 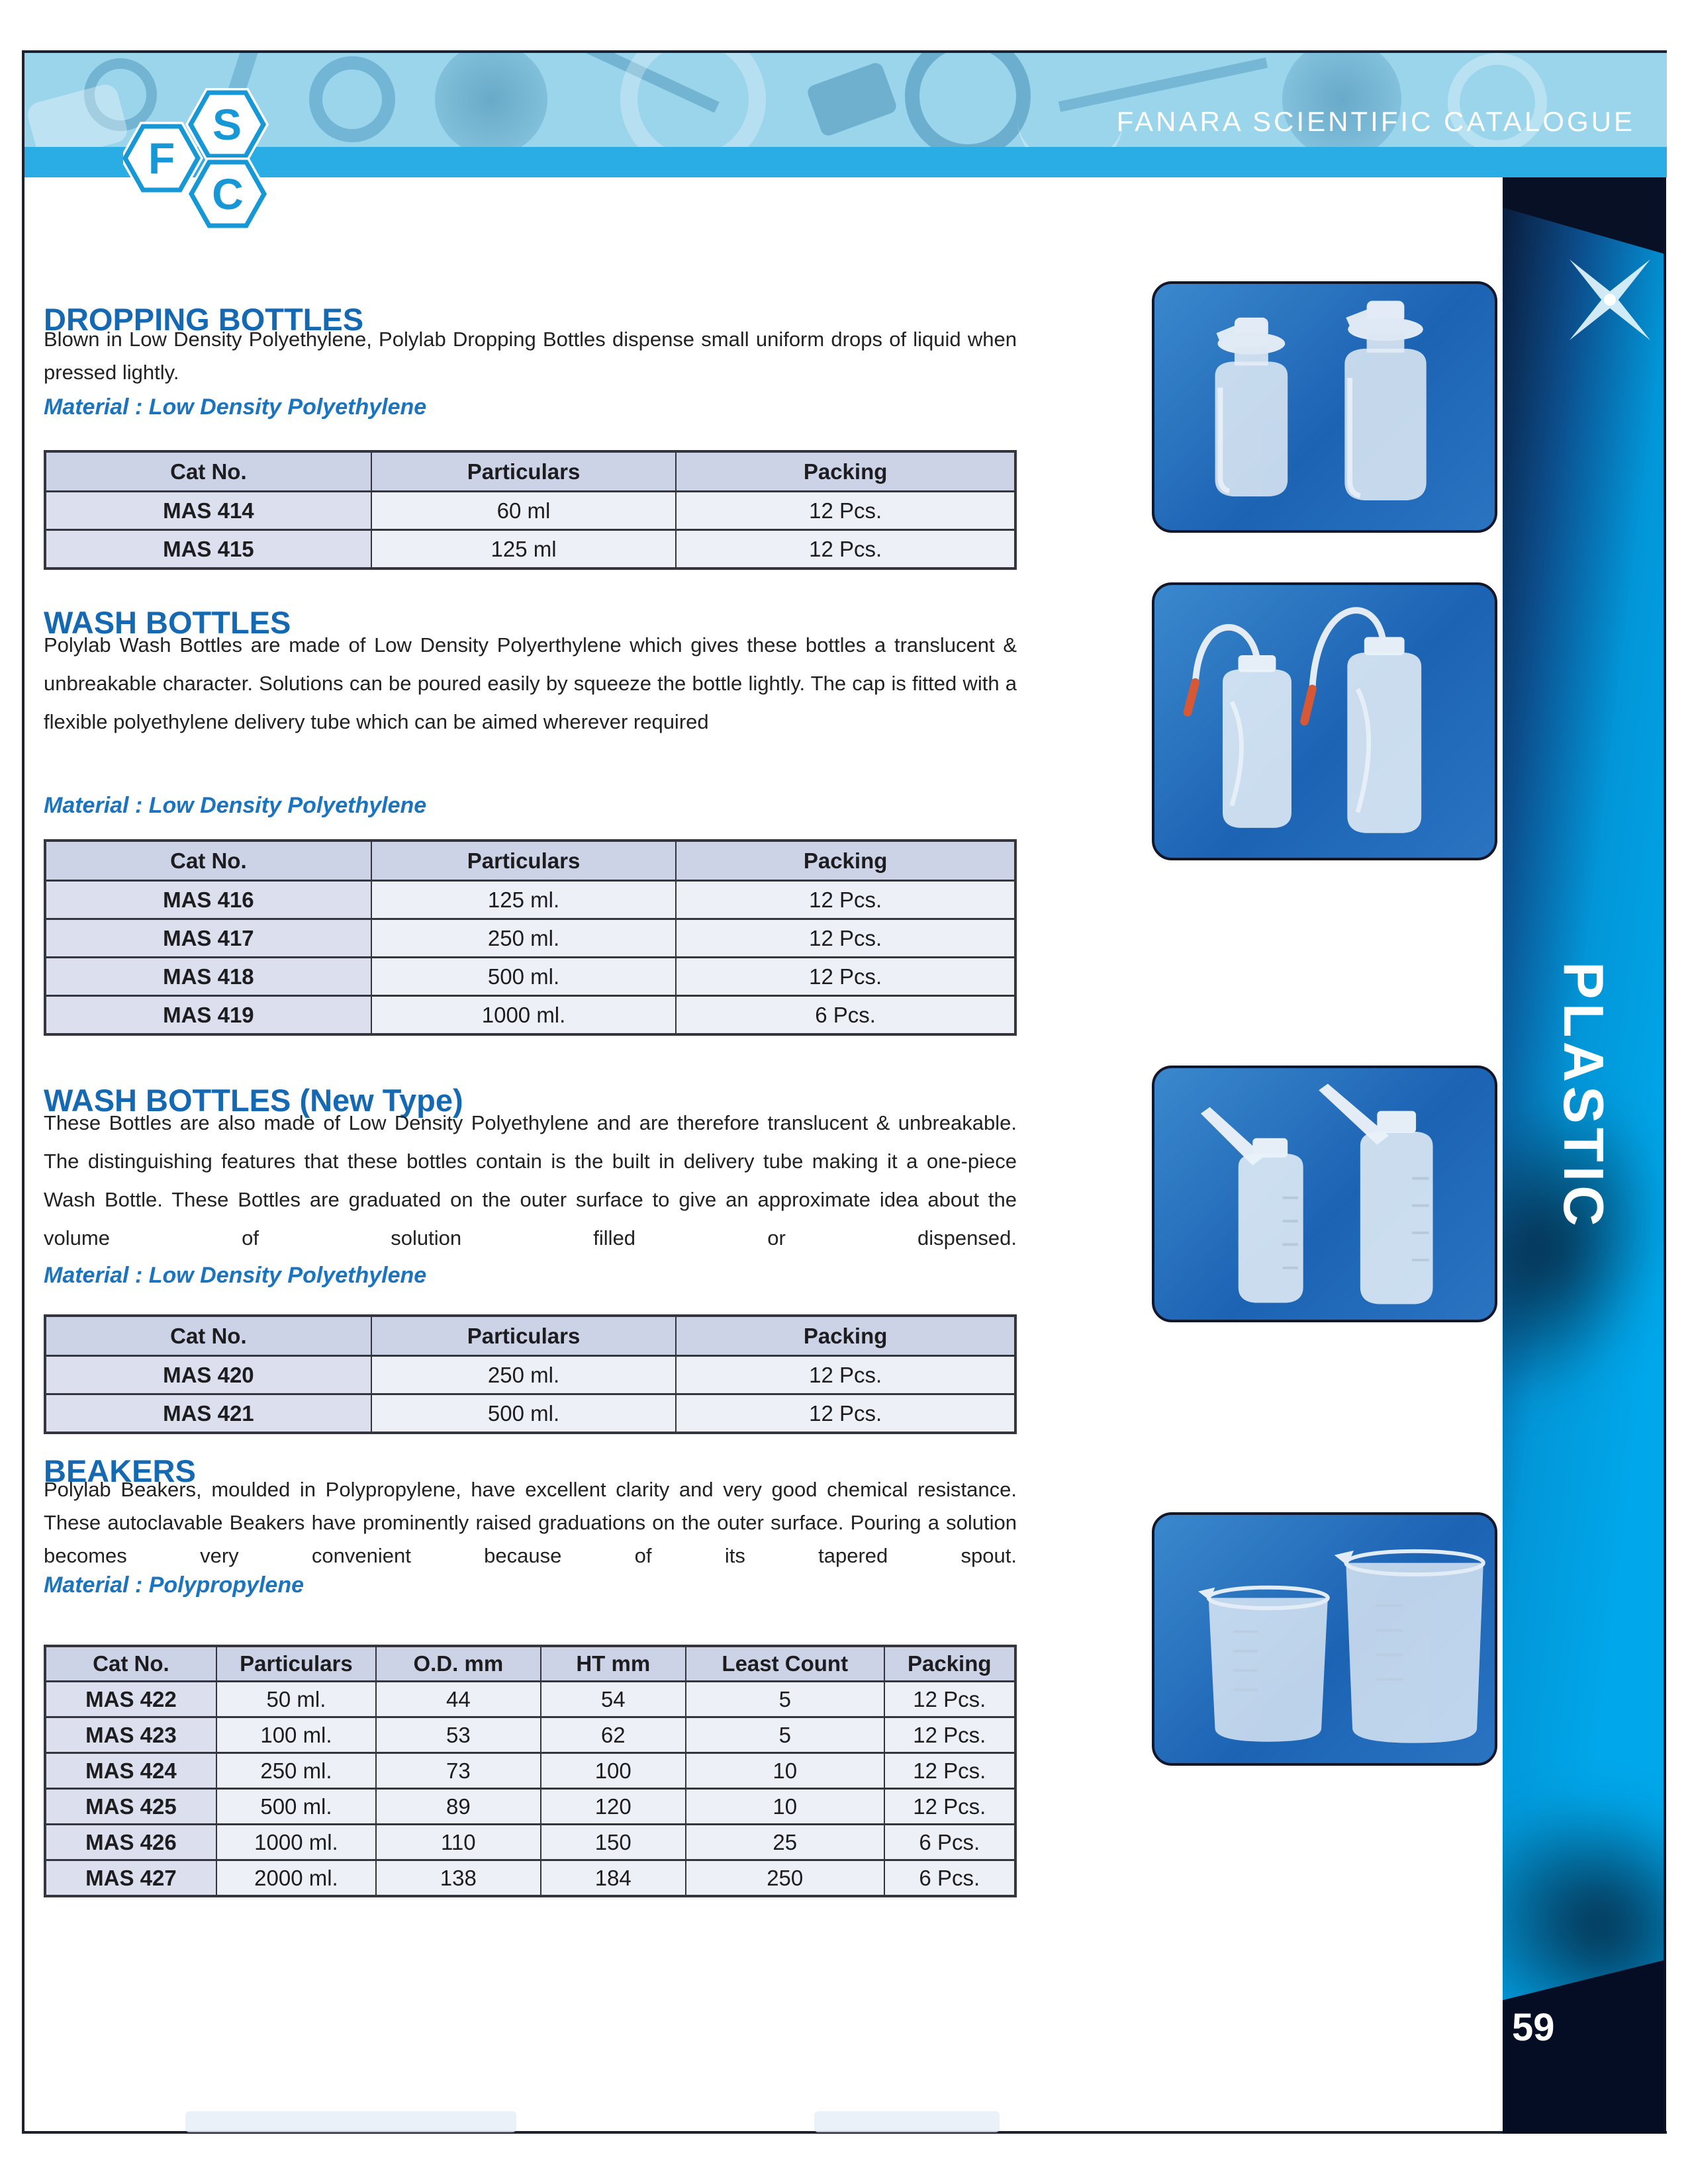 What do you see at coordinates (784, 1842) in the screenshot?
I see `table-cell: 25` at bounding box center [784, 1842].